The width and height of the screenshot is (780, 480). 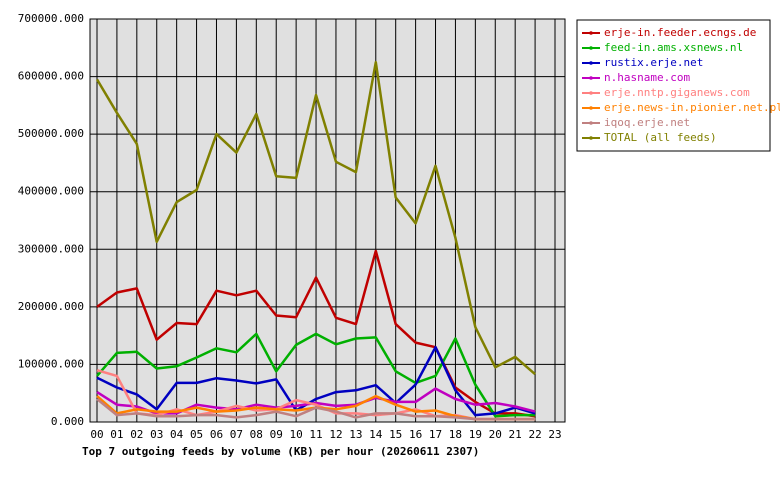 What do you see at coordinates (256, 434) in the screenshot?
I see `x-tick-label: 08` at bounding box center [256, 434].